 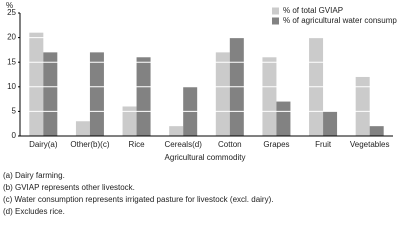 What do you see at coordinates (184, 144) in the screenshot?
I see `x-tick-label: Cereals(d)` at bounding box center [184, 144].